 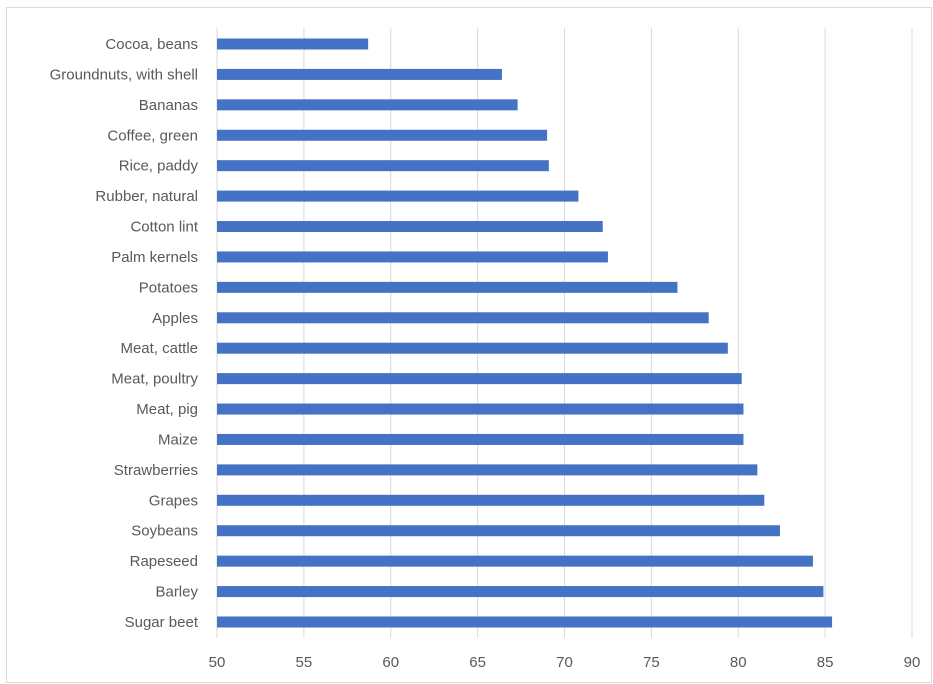 What do you see at coordinates (164, 561) in the screenshot?
I see `category-label: Rapeseed` at bounding box center [164, 561].